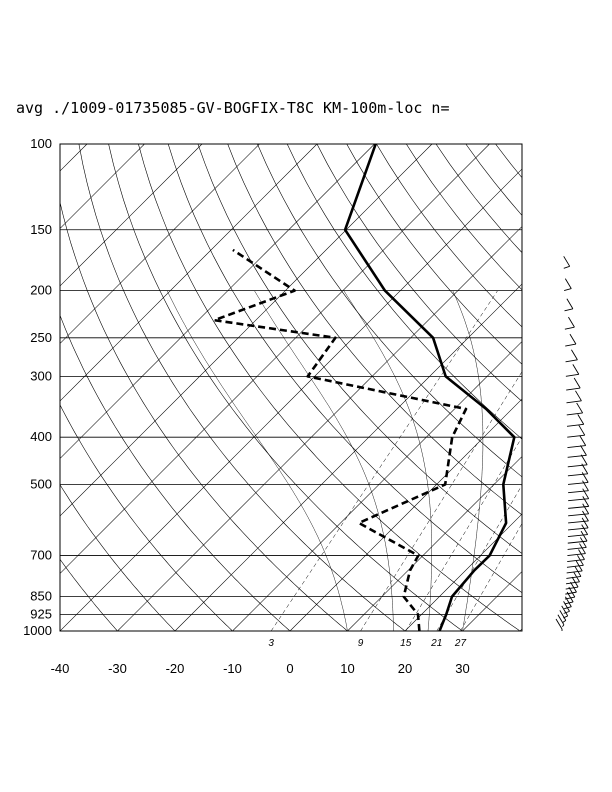 The height and width of the screenshot is (792, 612). Describe the element at coordinates (41, 436) in the screenshot. I see `pressure-label: 400` at that location.